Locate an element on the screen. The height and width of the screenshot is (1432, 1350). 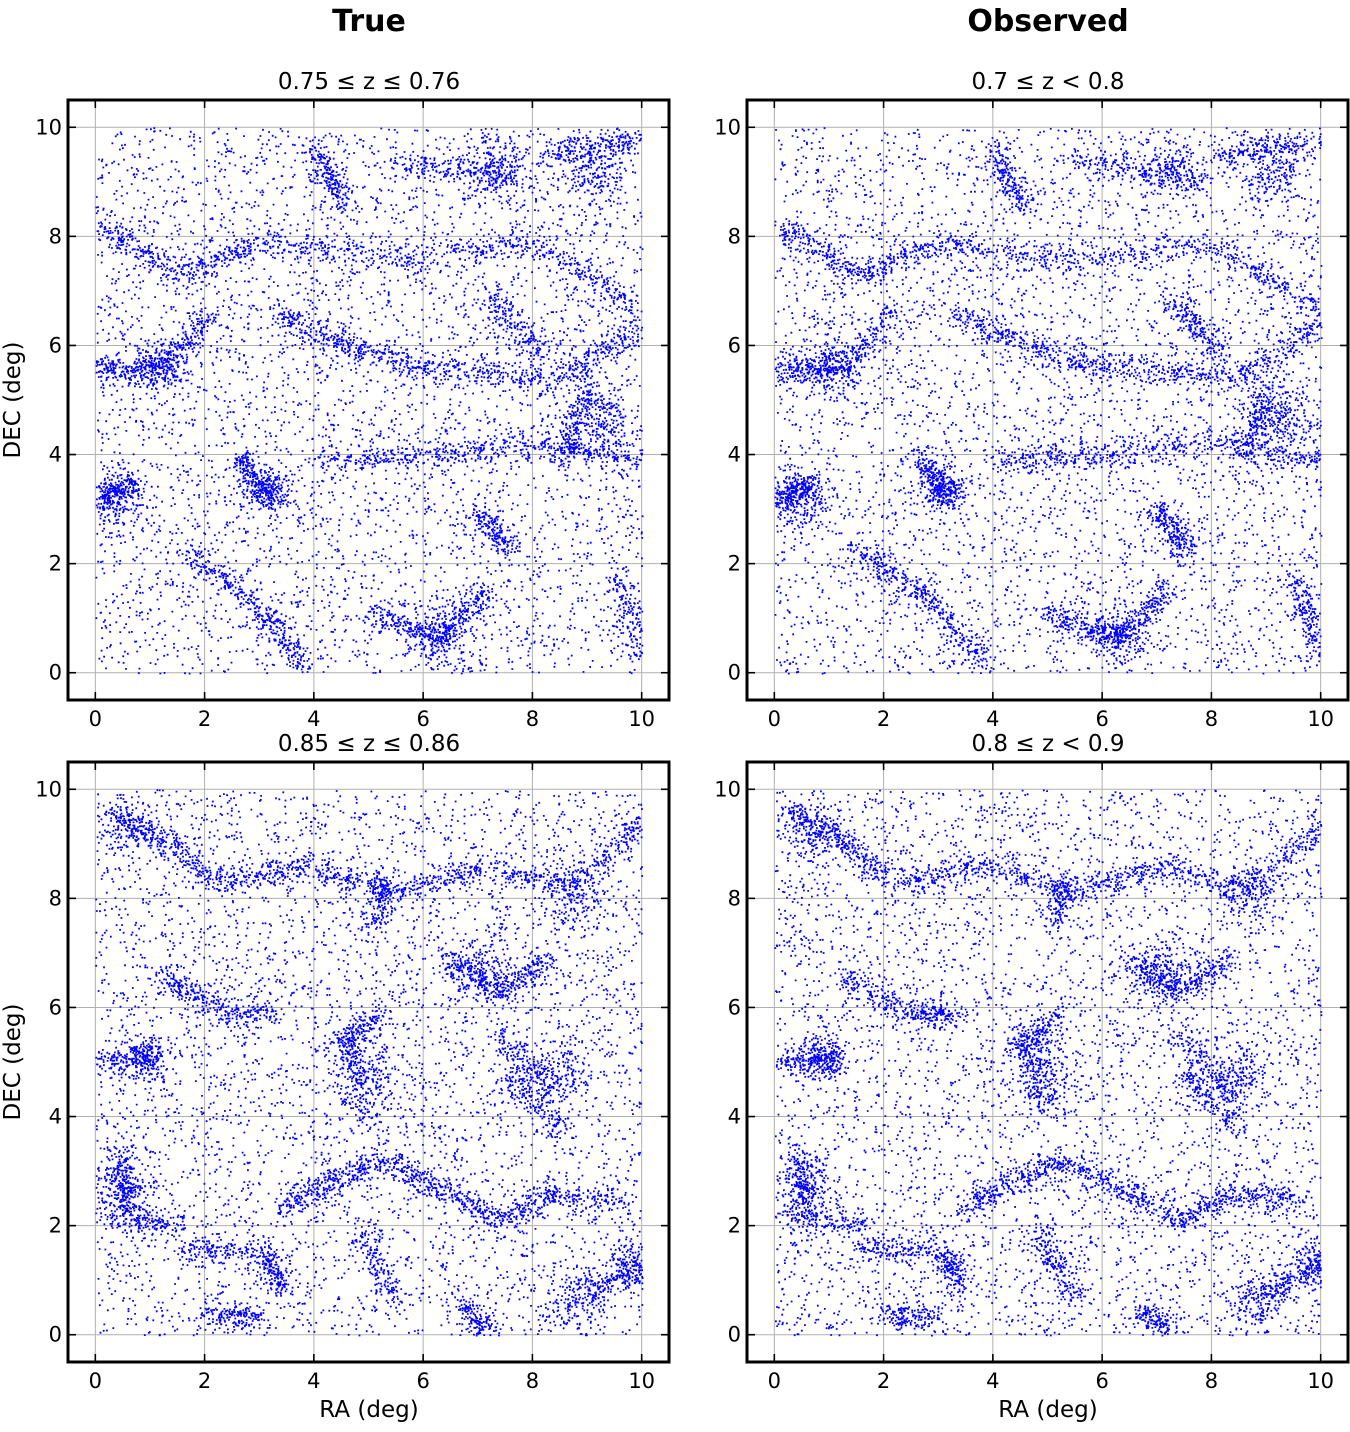
panel-title: 0.8 ≤ z < 0.9 is located at coordinates (1047, 744).